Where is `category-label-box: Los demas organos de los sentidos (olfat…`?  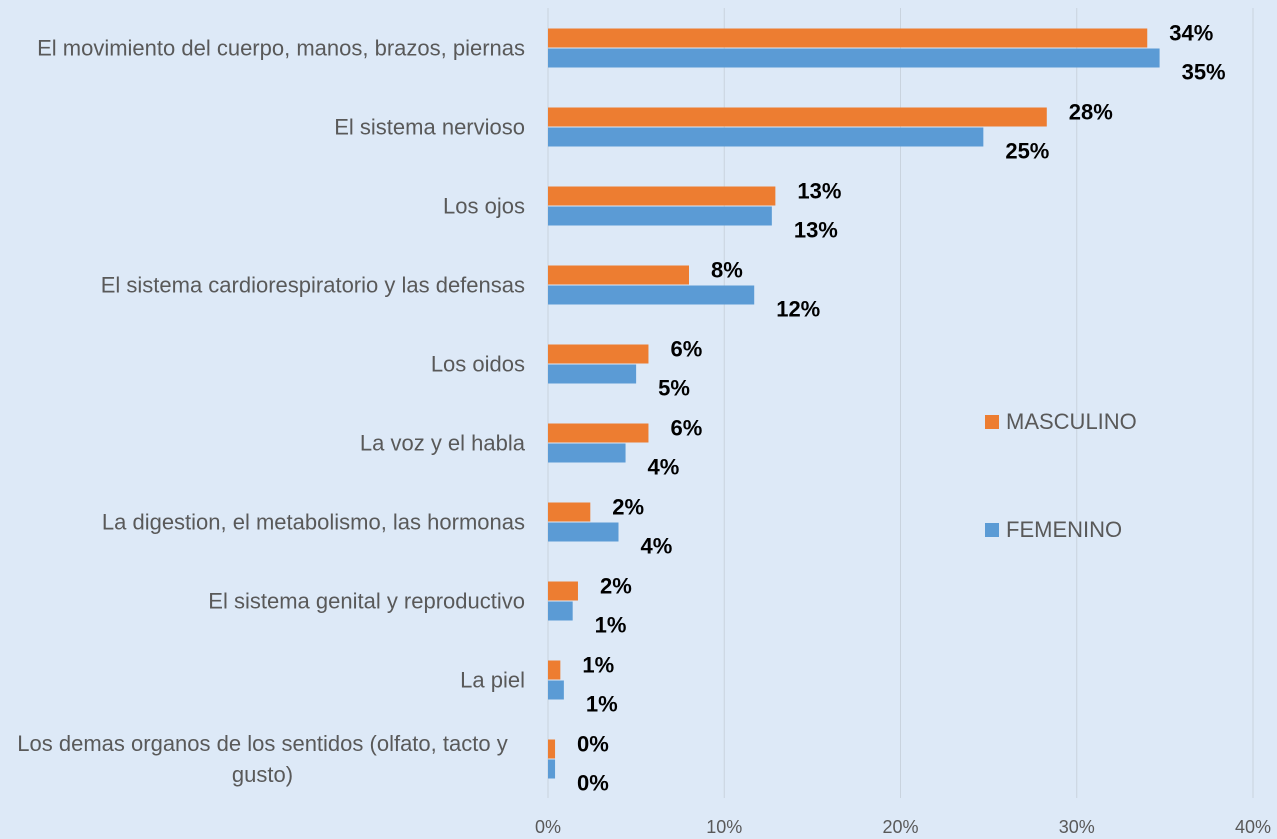
category-label-box: Los demas organos de los sentidos (olfat… is located at coordinates (262, 759).